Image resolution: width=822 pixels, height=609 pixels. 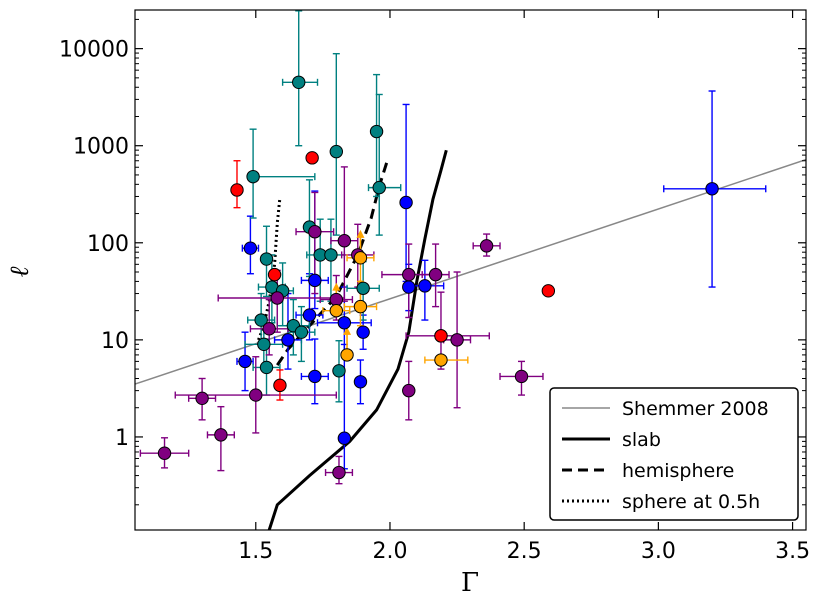 What do you see at coordinates (658, 551) in the screenshot?
I see `x-tick-label: 3.0` at bounding box center [658, 551].